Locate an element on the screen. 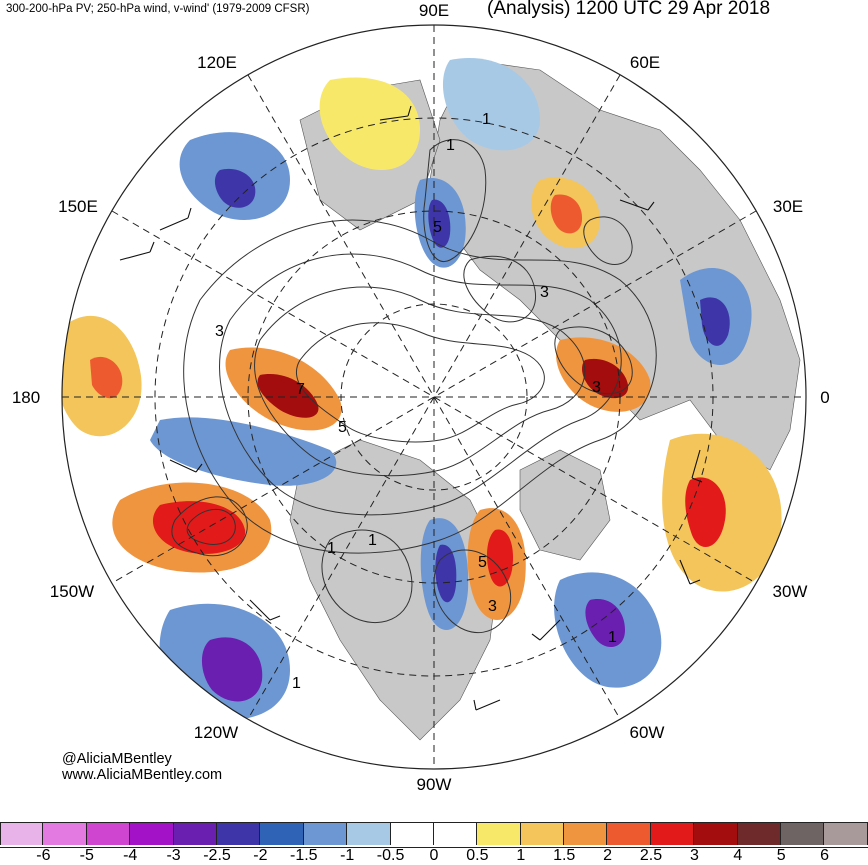  pv-blob-top-neg is located at coordinates (491, 104).